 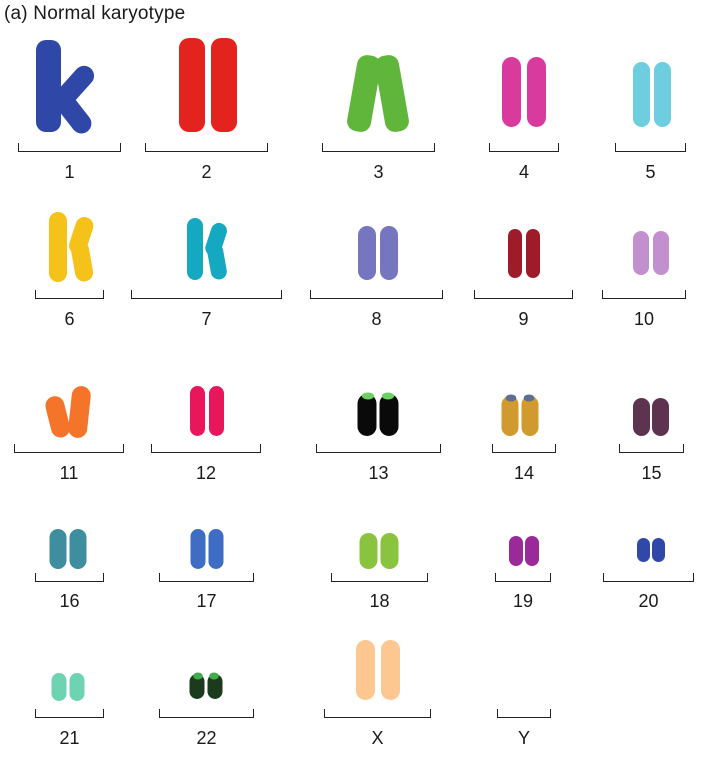 I want to click on chromosome-label: 3, so click(x=378, y=172).